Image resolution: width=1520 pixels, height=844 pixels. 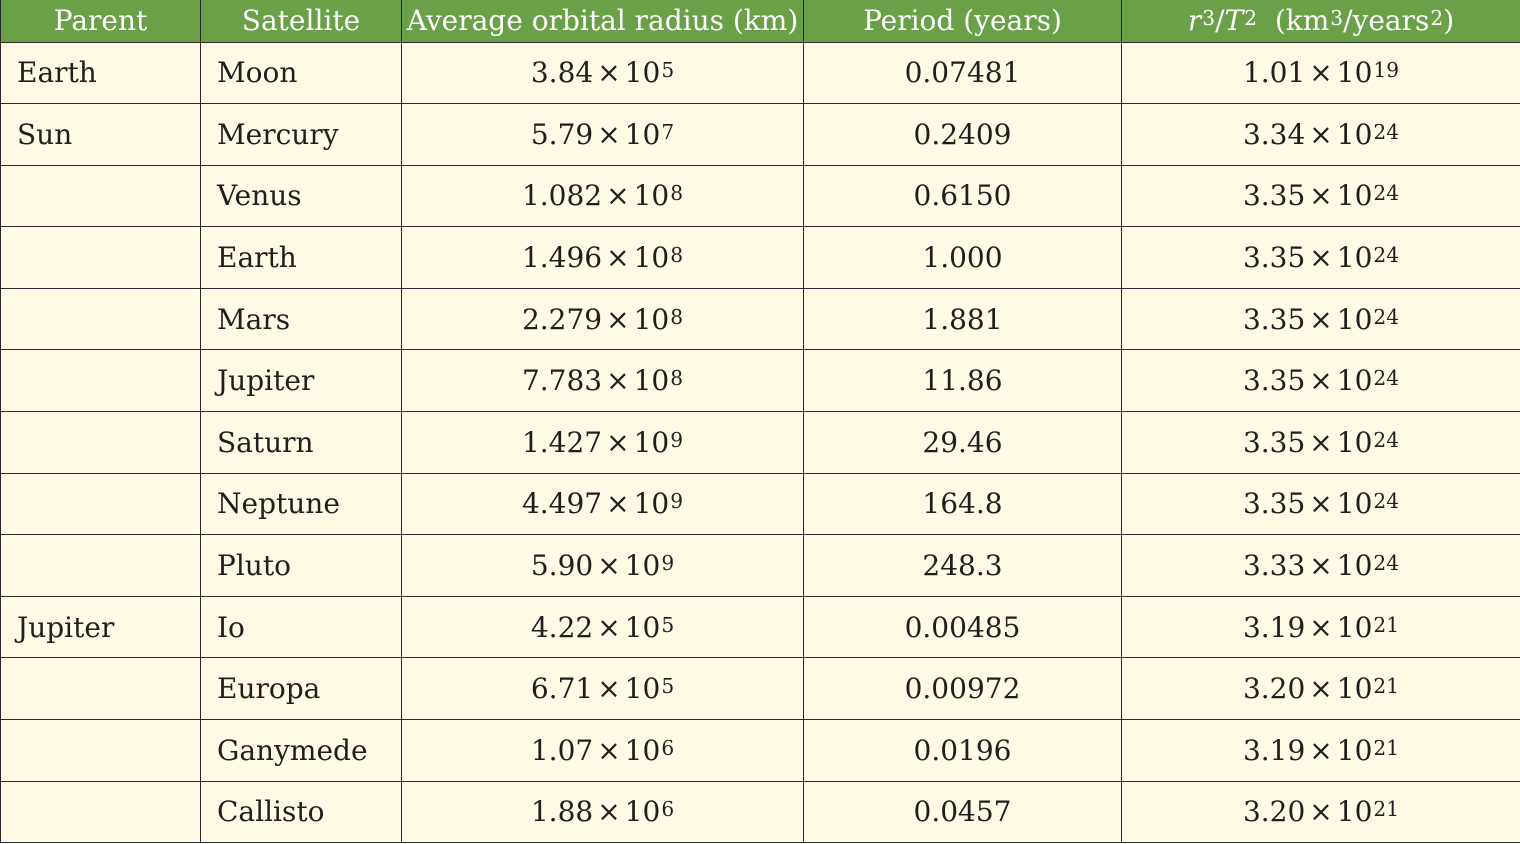 I want to click on orbital-radius-cell: 4.497 × 109, so click(x=602, y=504).